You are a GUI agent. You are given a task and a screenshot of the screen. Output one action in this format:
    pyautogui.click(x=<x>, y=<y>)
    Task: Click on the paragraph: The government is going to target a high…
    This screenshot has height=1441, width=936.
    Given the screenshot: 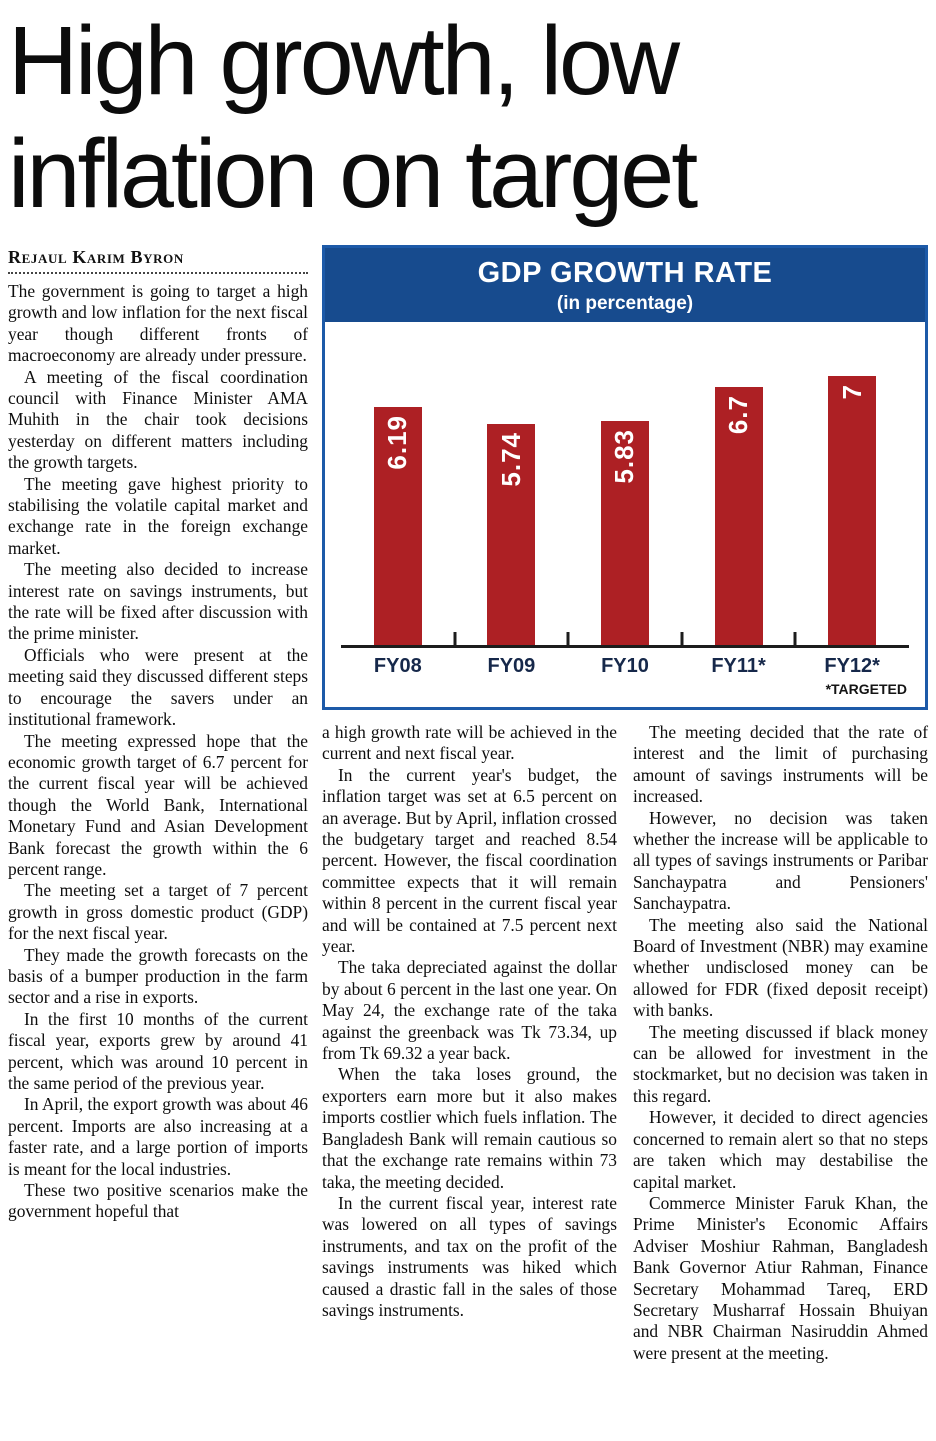 What is the action you would take?
    pyautogui.click(x=158, y=323)
    